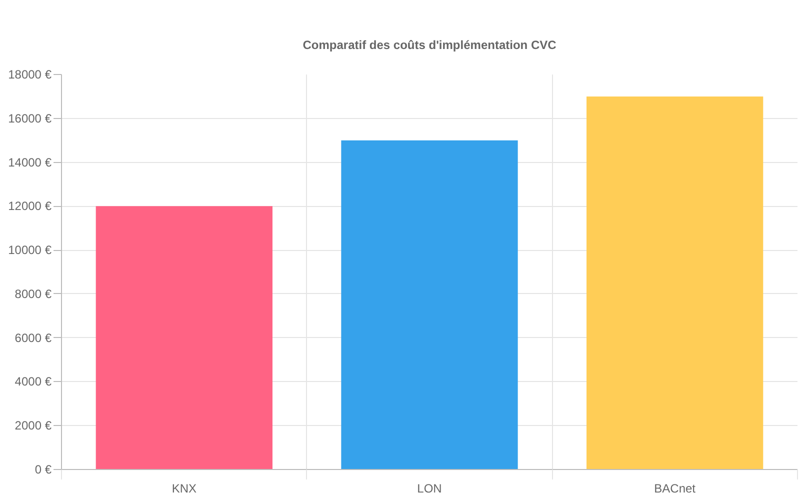 The width and height of the screenshot is (800, 500). I want to click on y-tick-label: 10000 €, so click(30, 250).